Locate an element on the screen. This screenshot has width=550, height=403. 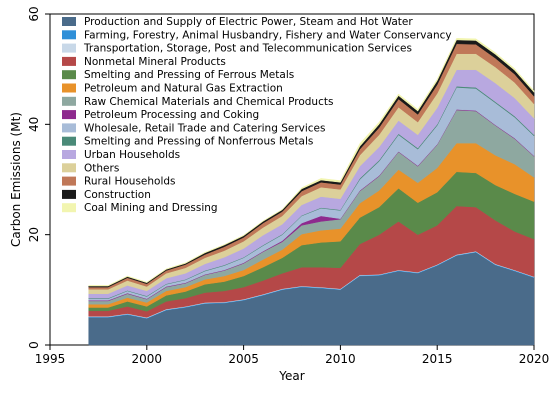
x-tick-label: 2005 is located at coordinates (243, 359).